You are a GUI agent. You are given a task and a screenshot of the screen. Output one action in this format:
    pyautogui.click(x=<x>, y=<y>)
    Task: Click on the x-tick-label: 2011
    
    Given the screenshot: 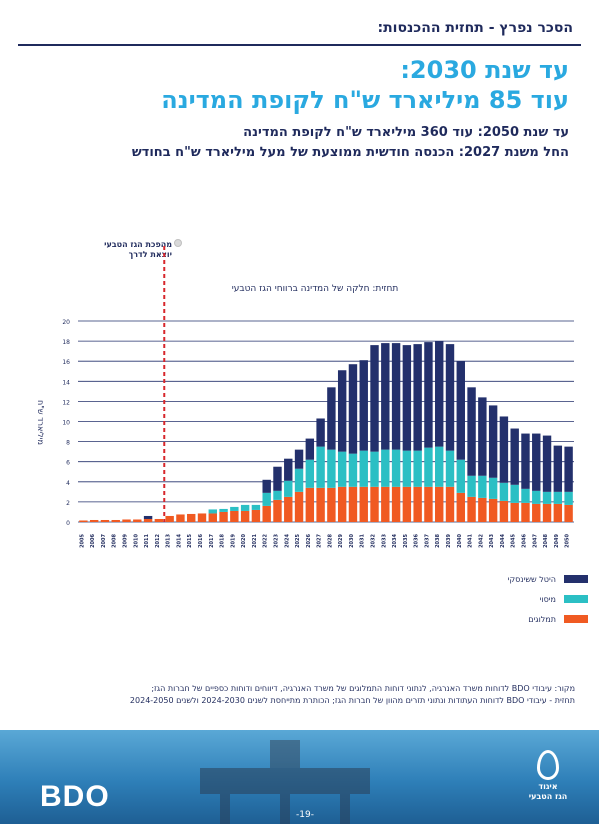 What is the action you would take?
    pyautogui.click(x=147, y=540)
    